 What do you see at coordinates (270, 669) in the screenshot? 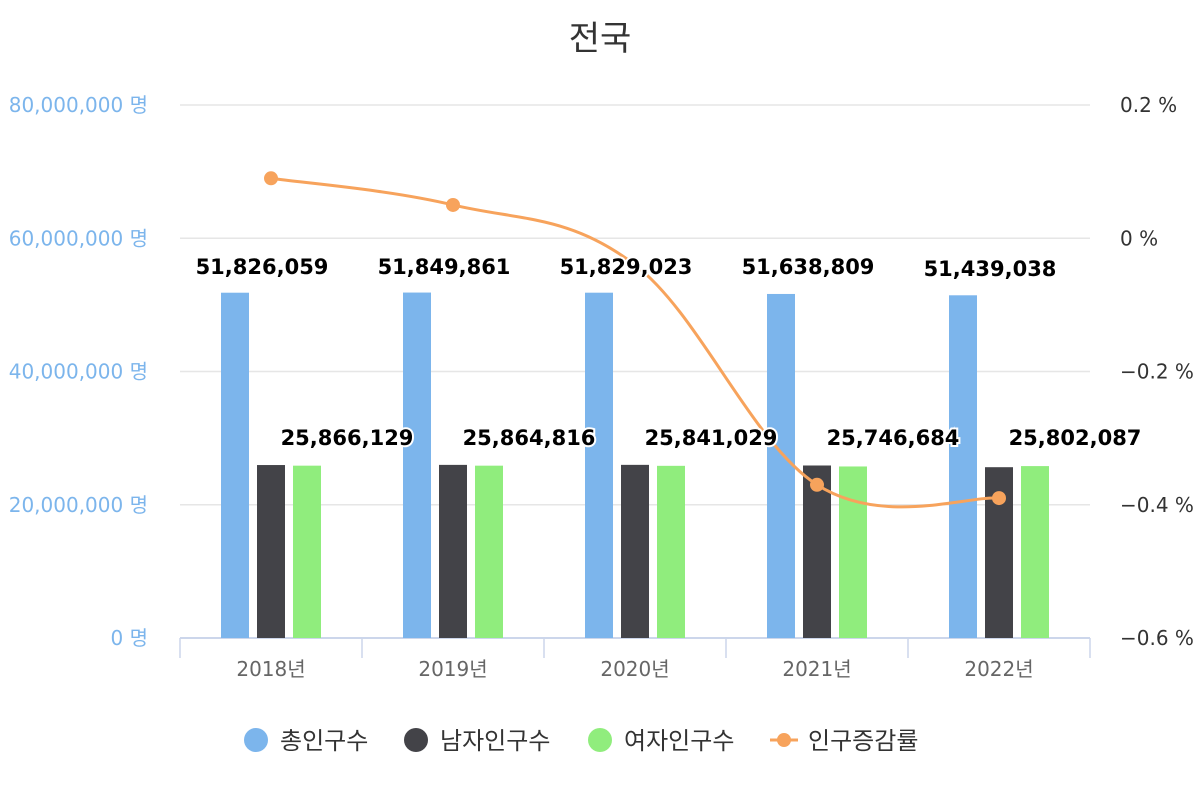
I see `x-tick-label: 2018년` at bounding box center [270, 669].